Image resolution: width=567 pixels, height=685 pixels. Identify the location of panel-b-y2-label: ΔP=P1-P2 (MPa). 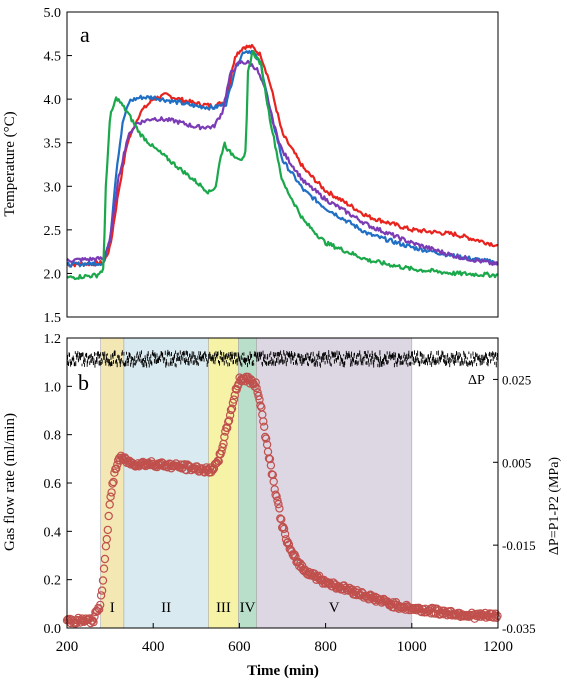
(554, 506).